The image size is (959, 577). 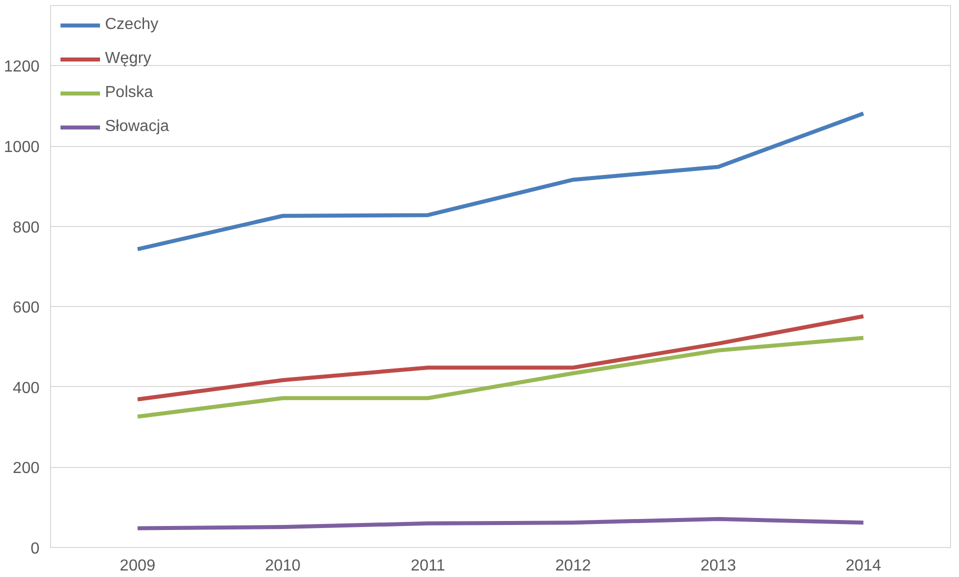 What do you see at coordinates (26, 227) in the screenshot?
I see `y-tick-label: 800` at bounding box center [26, 227].